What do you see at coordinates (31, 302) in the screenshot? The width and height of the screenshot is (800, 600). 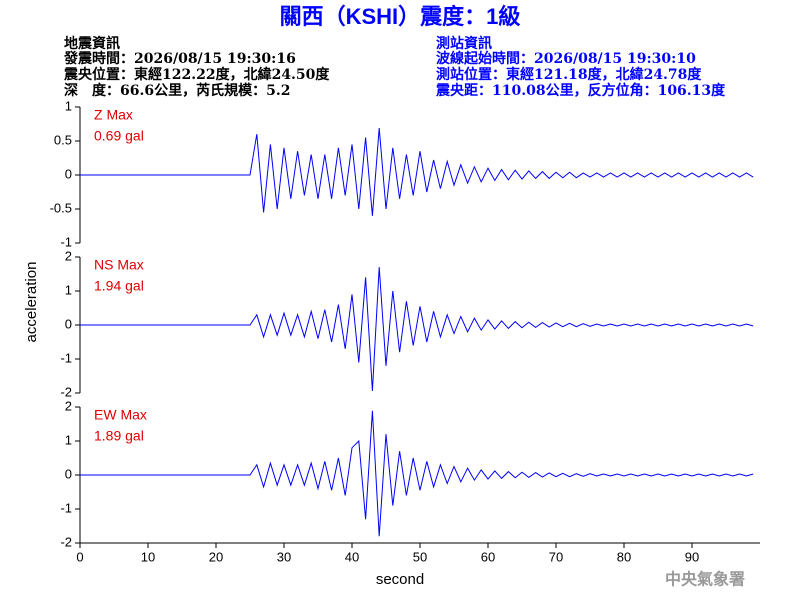 I see `y-axis-label: acceleration` at bounding box center [31, 302].